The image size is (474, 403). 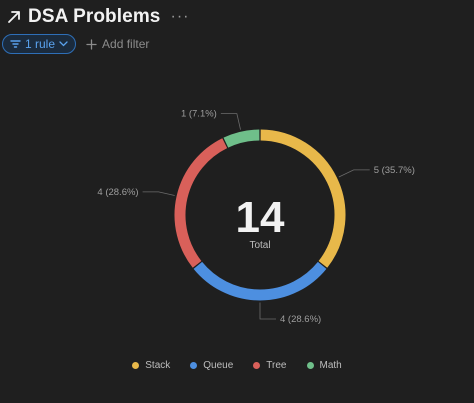 I want to click on leader-line-stack, so click(x=354, y=173).